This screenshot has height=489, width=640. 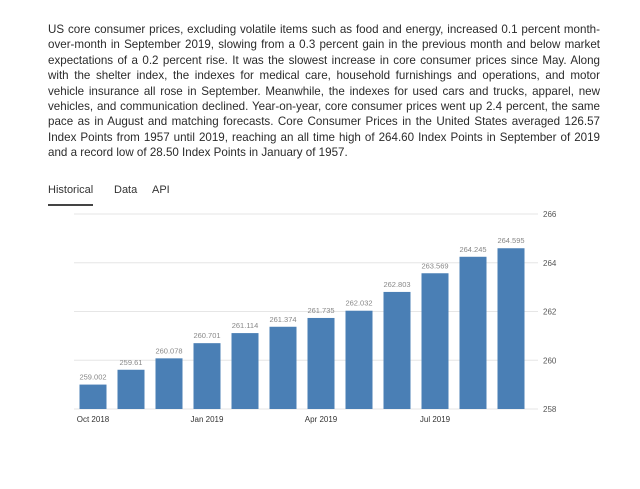 I want to click on x-tick-label: Jul 2019, so click(x=435, y=419).